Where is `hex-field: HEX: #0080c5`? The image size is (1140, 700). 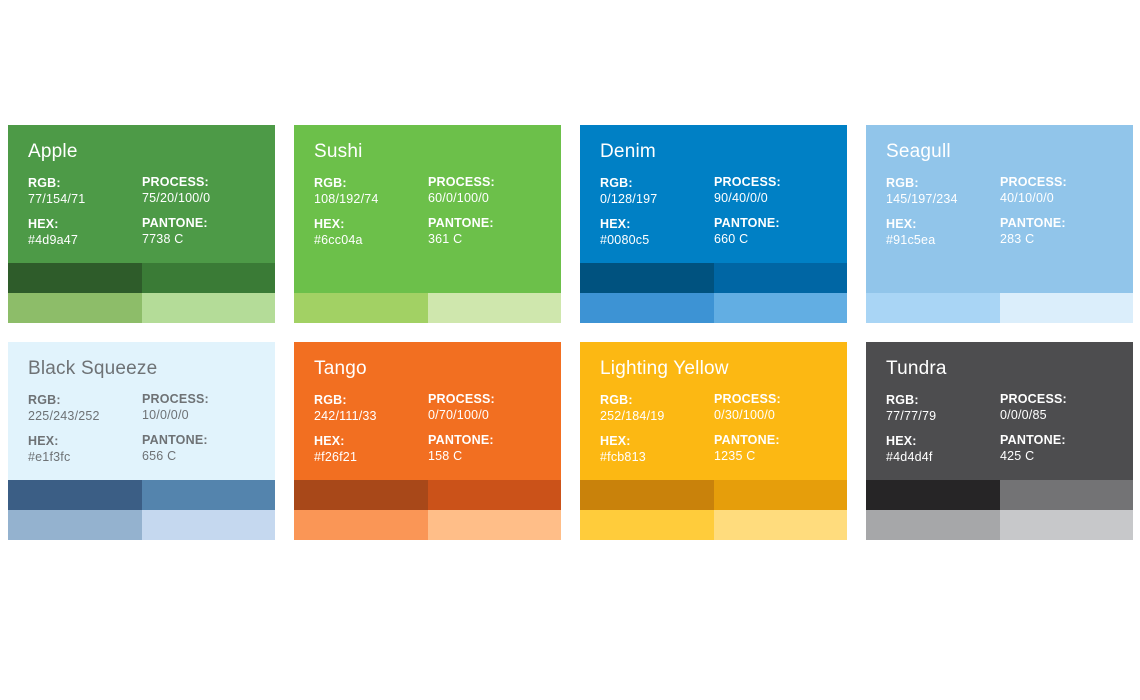 hex-field: HEX: #0080c5 is located at coordinates (624, 232).